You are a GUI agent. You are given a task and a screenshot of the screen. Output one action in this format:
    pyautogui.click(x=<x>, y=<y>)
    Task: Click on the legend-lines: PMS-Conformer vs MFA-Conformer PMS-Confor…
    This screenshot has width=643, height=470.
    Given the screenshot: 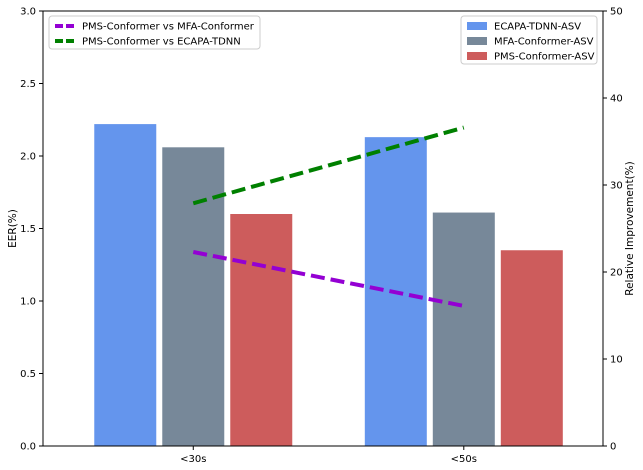 What is the action you would take?
    pyautogui.click(x=154, y=32)
    